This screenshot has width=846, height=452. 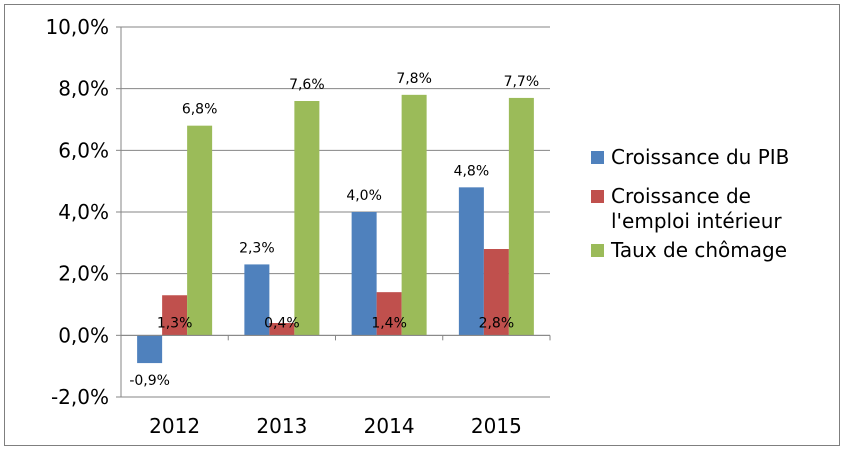 What do you see at coordinates (522, 82) in the screenshot?
I see `data-label: 7,7%` at bounding box center [522, 82].